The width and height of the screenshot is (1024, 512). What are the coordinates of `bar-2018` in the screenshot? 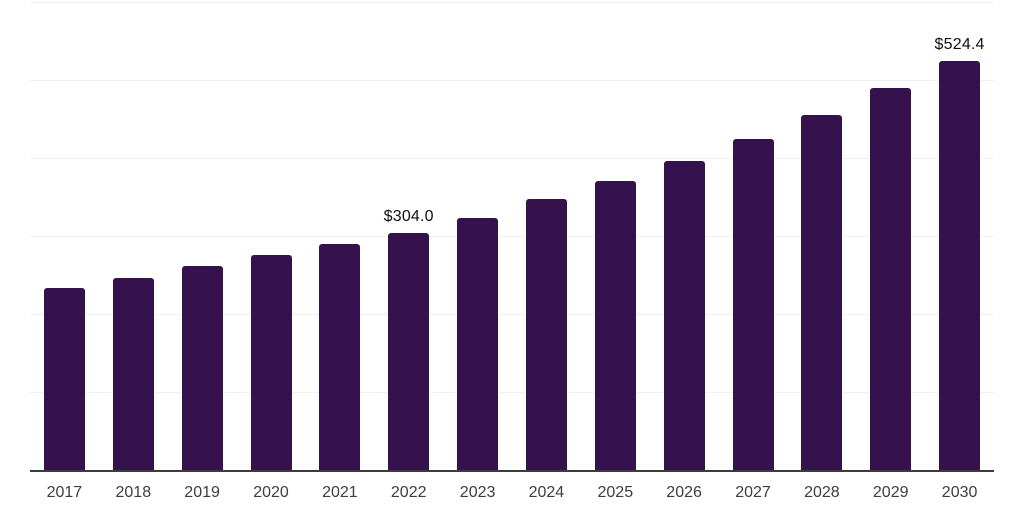 It's located at (133, 374).